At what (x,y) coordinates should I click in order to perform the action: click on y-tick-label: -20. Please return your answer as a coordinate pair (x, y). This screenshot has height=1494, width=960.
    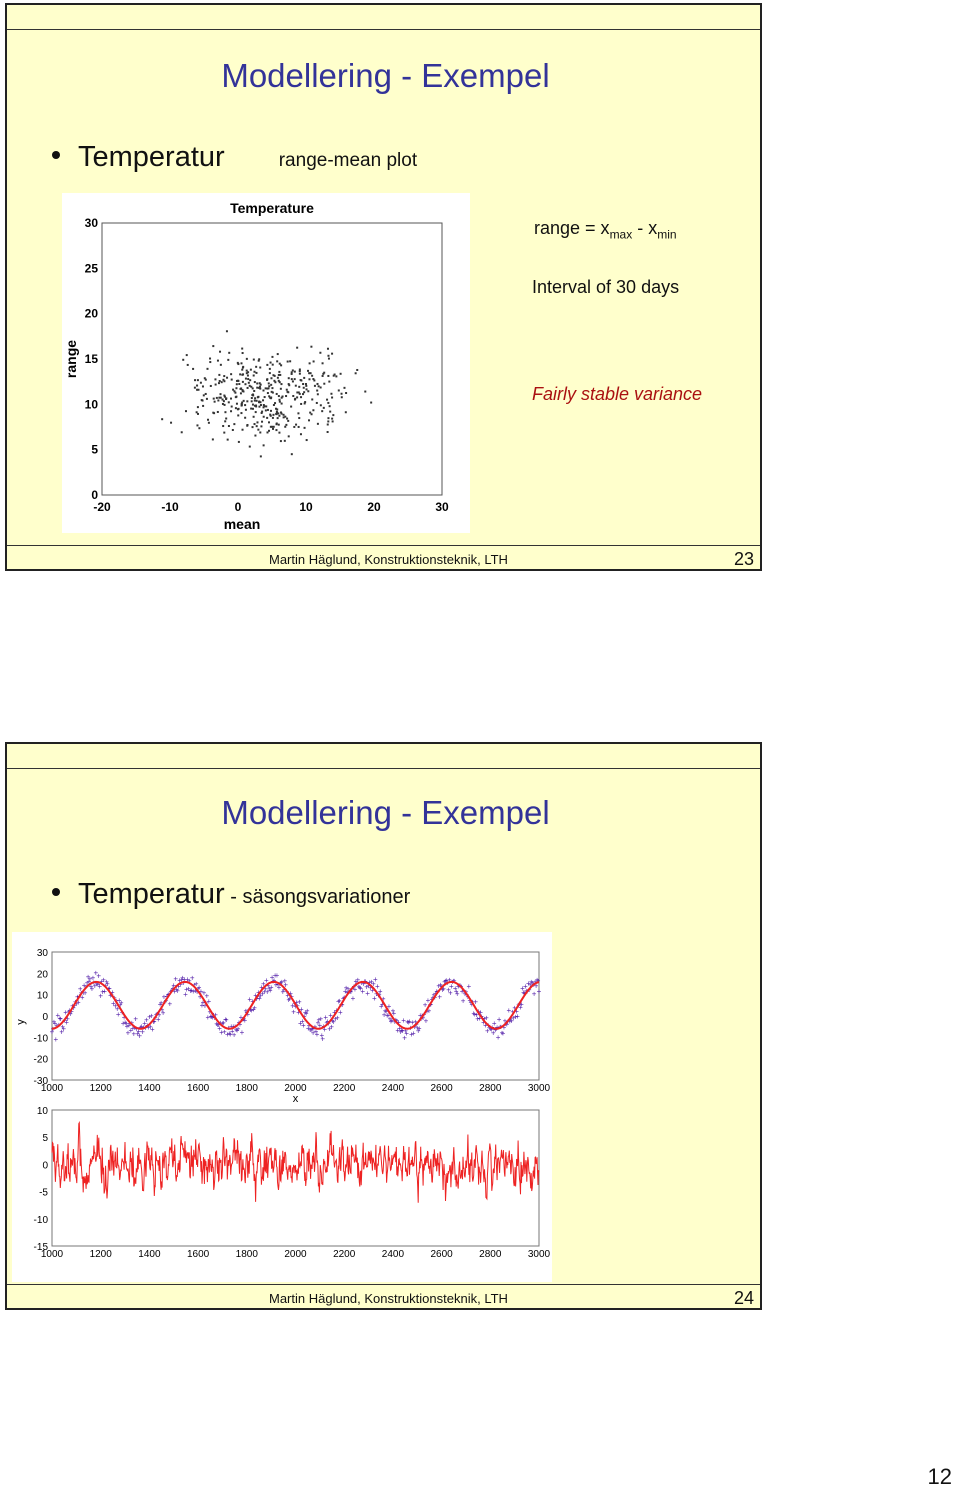
    Looking at the image, I should click on (41, 1060).